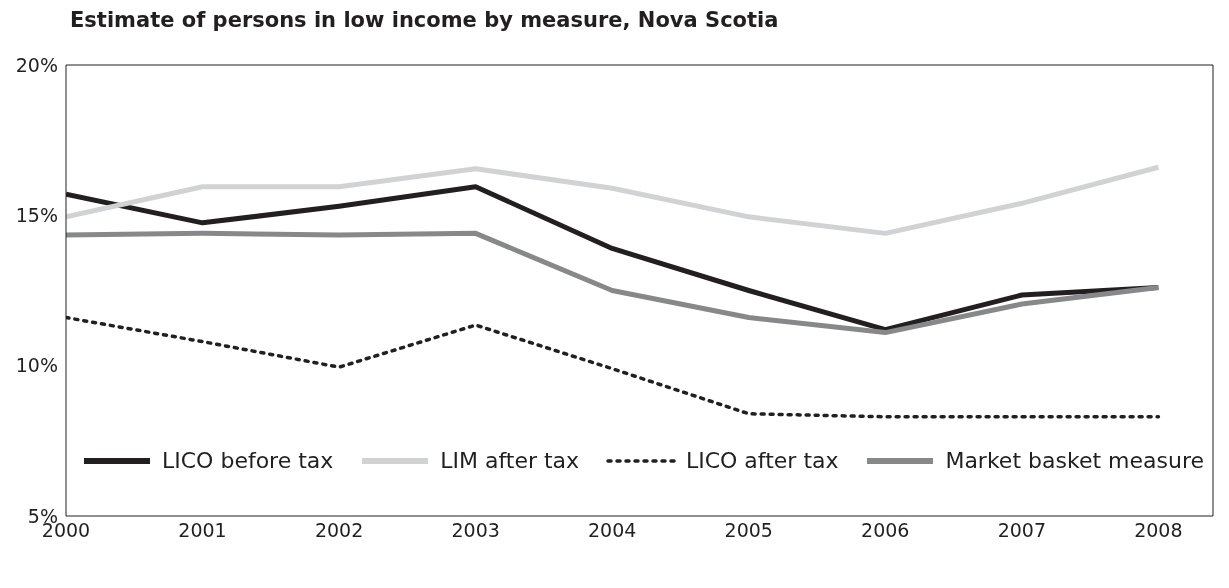  Describe the element at coordinates (424, 20) in the screenshot. I see `chart-title: Estimate of persons in low income by measure, Nova Scotia` at that location.